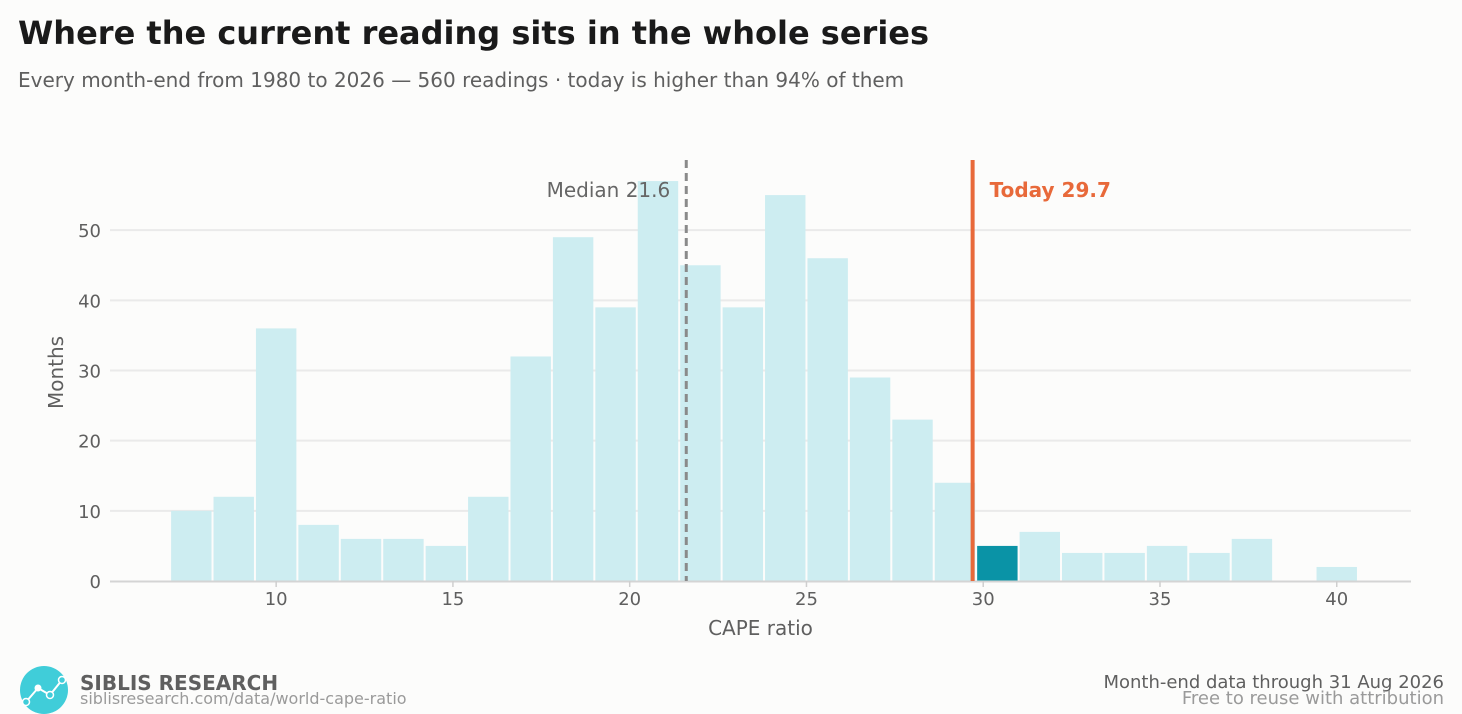 The width and height of the screenshot is (1462, 714). What do you see at coordinates (56, 372) in the screenshot?
I see `y-axis-label: Months` at bounding box center [56, 372].